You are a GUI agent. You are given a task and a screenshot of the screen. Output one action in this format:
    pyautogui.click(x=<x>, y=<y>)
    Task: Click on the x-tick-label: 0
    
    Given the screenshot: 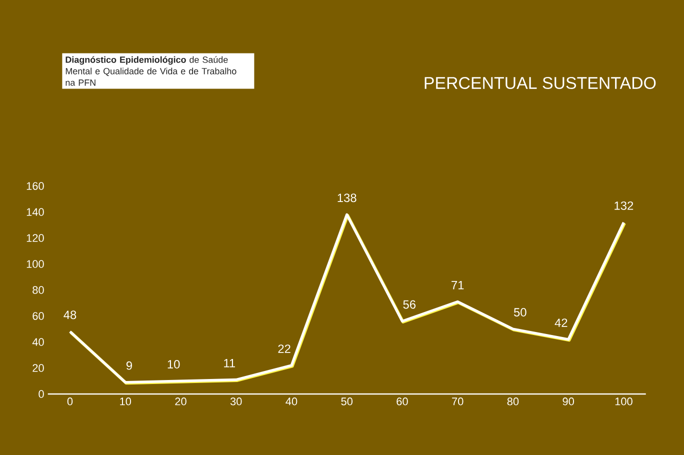 What is the action you would take?
    pyautogui.click(x=70, y=402)
    